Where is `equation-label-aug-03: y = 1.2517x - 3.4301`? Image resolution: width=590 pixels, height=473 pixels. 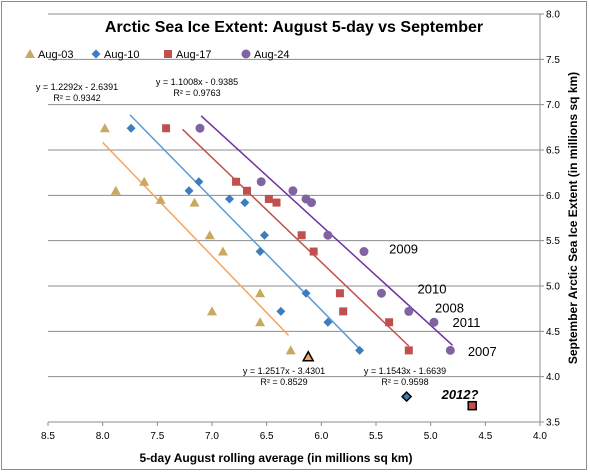
equation-label-aug-03: y = 1.2517x - 3.4301 is located at coordinates (284, 371).